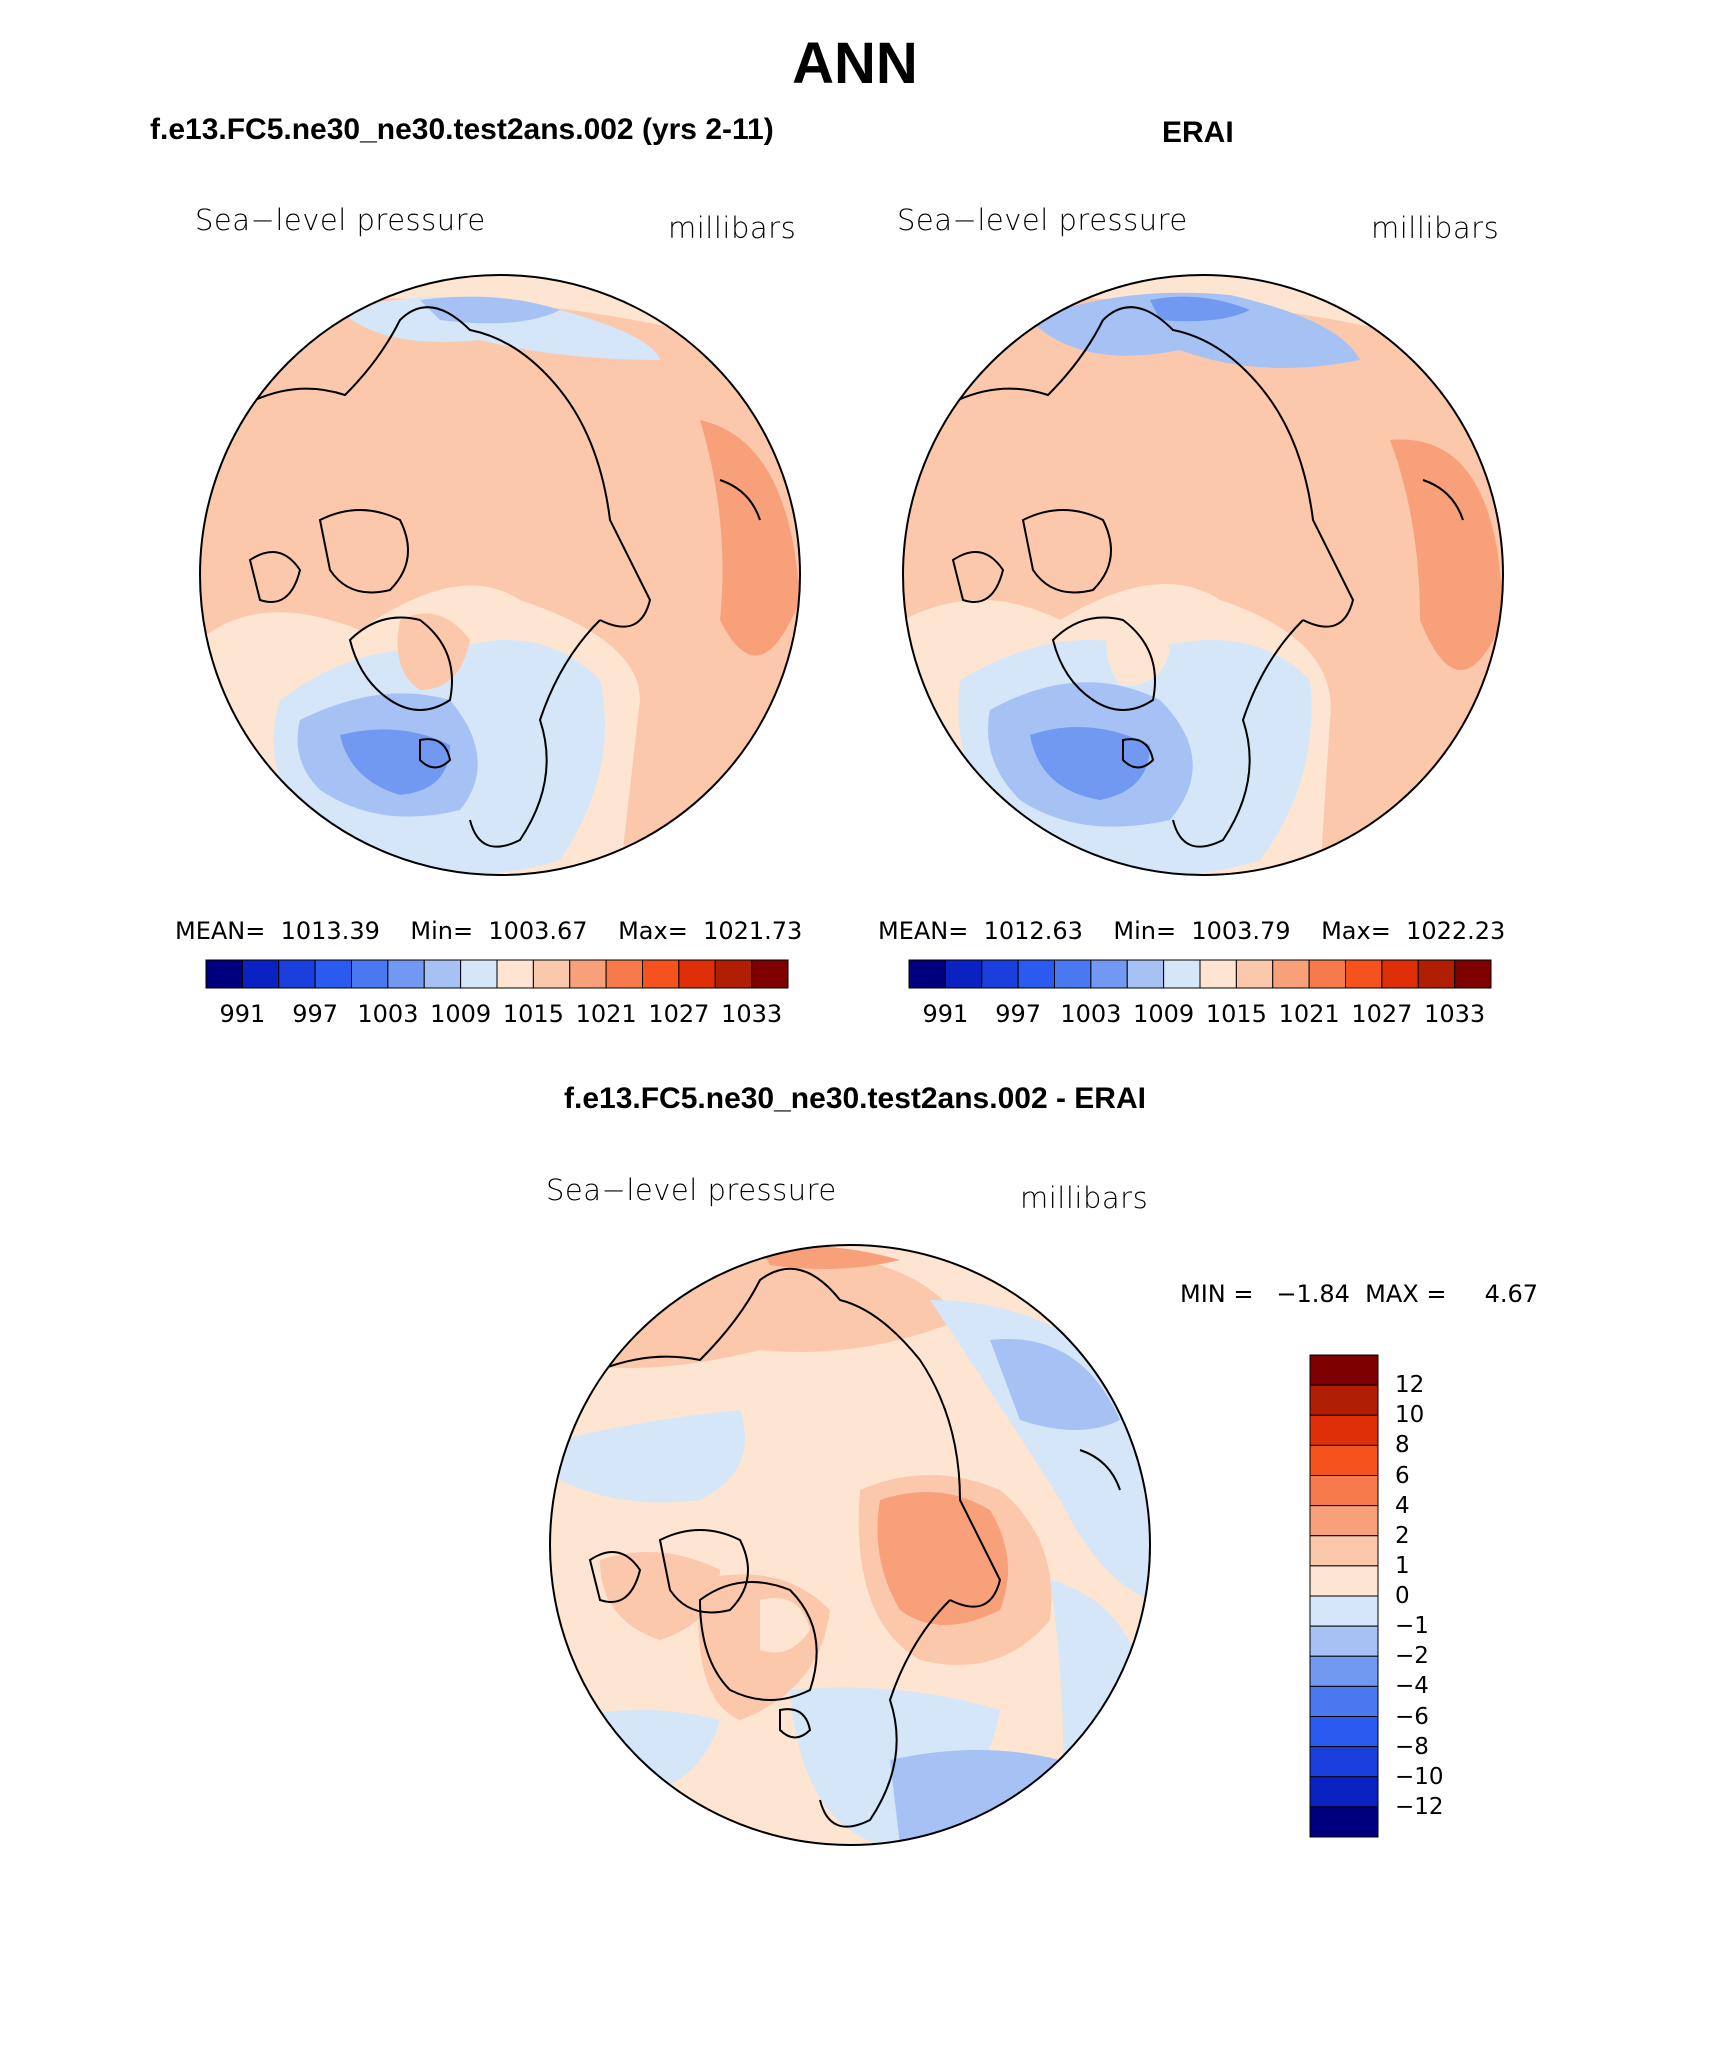 This screenshot has width=1710, height=2061. I want to click on obs-case-title: ERAI, so click(1198, 132).